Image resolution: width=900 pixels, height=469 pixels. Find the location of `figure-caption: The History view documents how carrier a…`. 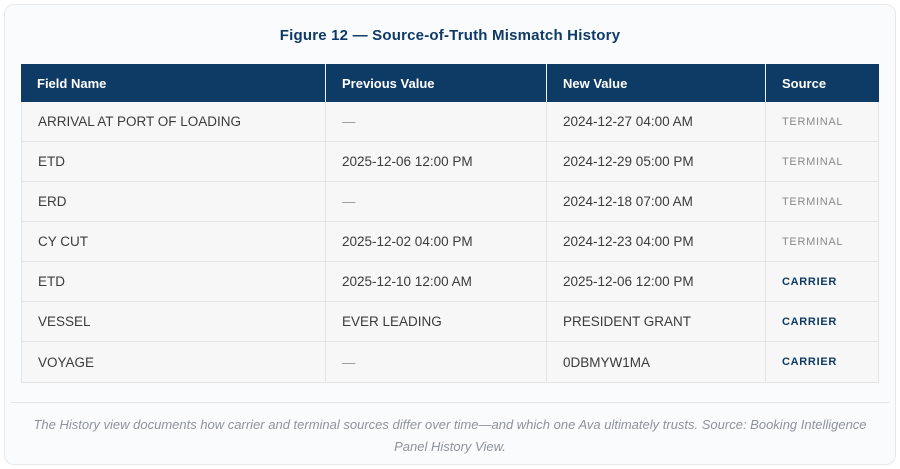

figure-caption: The History view documents how carrier a… is located at coordinates (450, 435).